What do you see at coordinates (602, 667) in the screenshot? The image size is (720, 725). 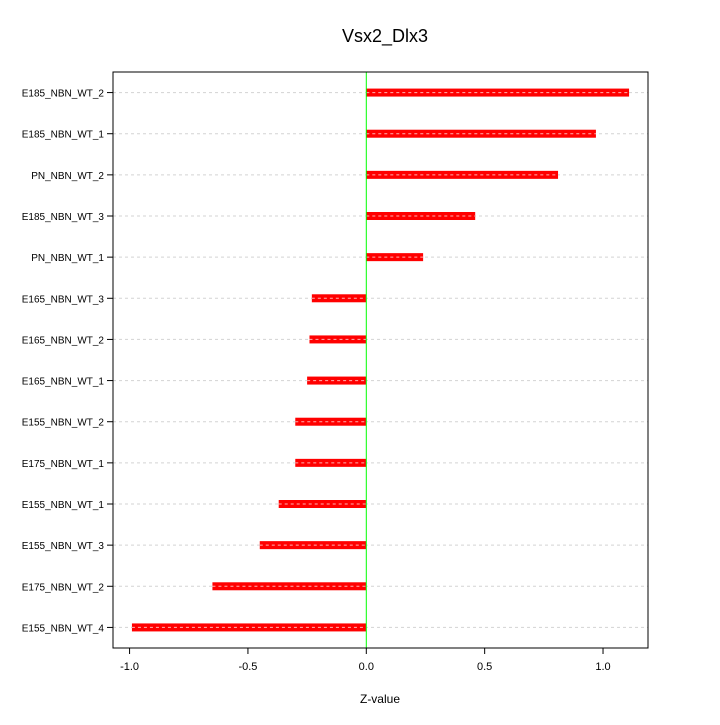 I see `x-tick-label: 1.0` at bounding box center [602, 667].